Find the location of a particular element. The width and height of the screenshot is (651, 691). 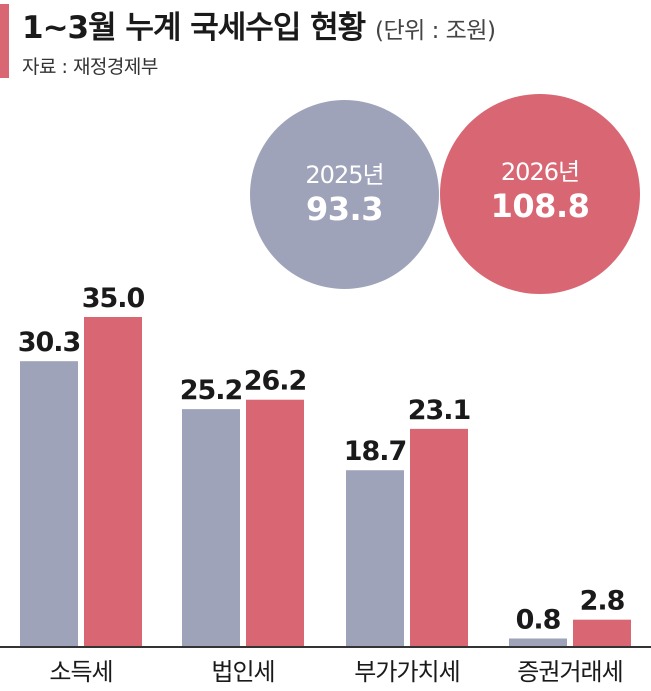

unit-label: (단위 : 조원) is located at coordinates (435, 31).